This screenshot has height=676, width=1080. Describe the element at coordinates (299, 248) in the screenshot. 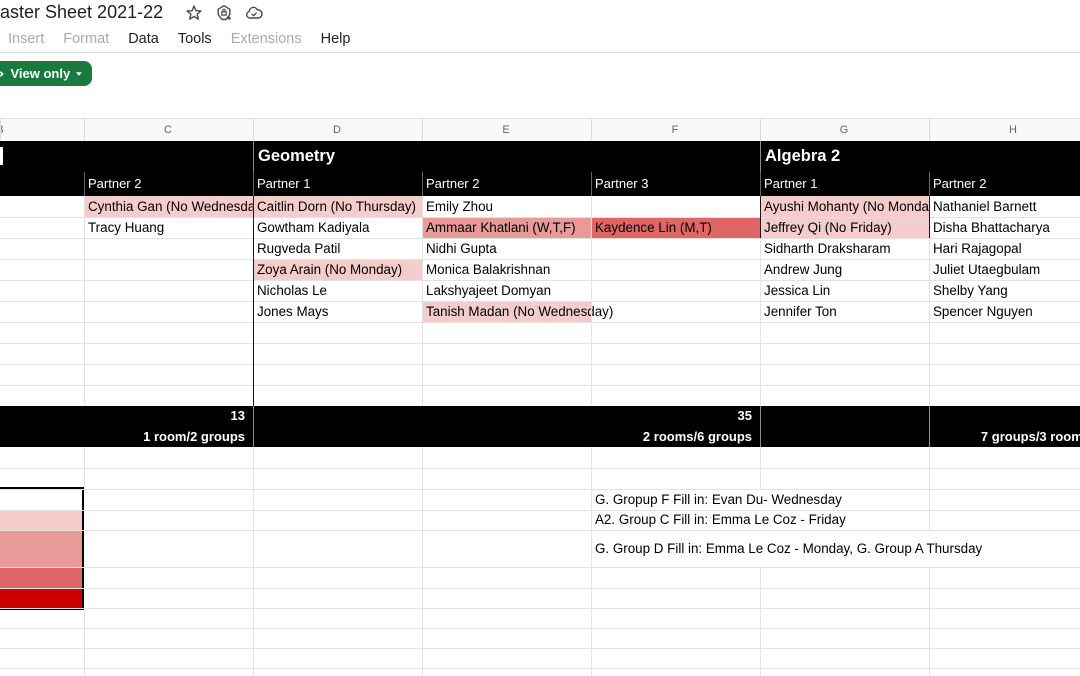

I see `cell: Rugveda Patil` at that location.